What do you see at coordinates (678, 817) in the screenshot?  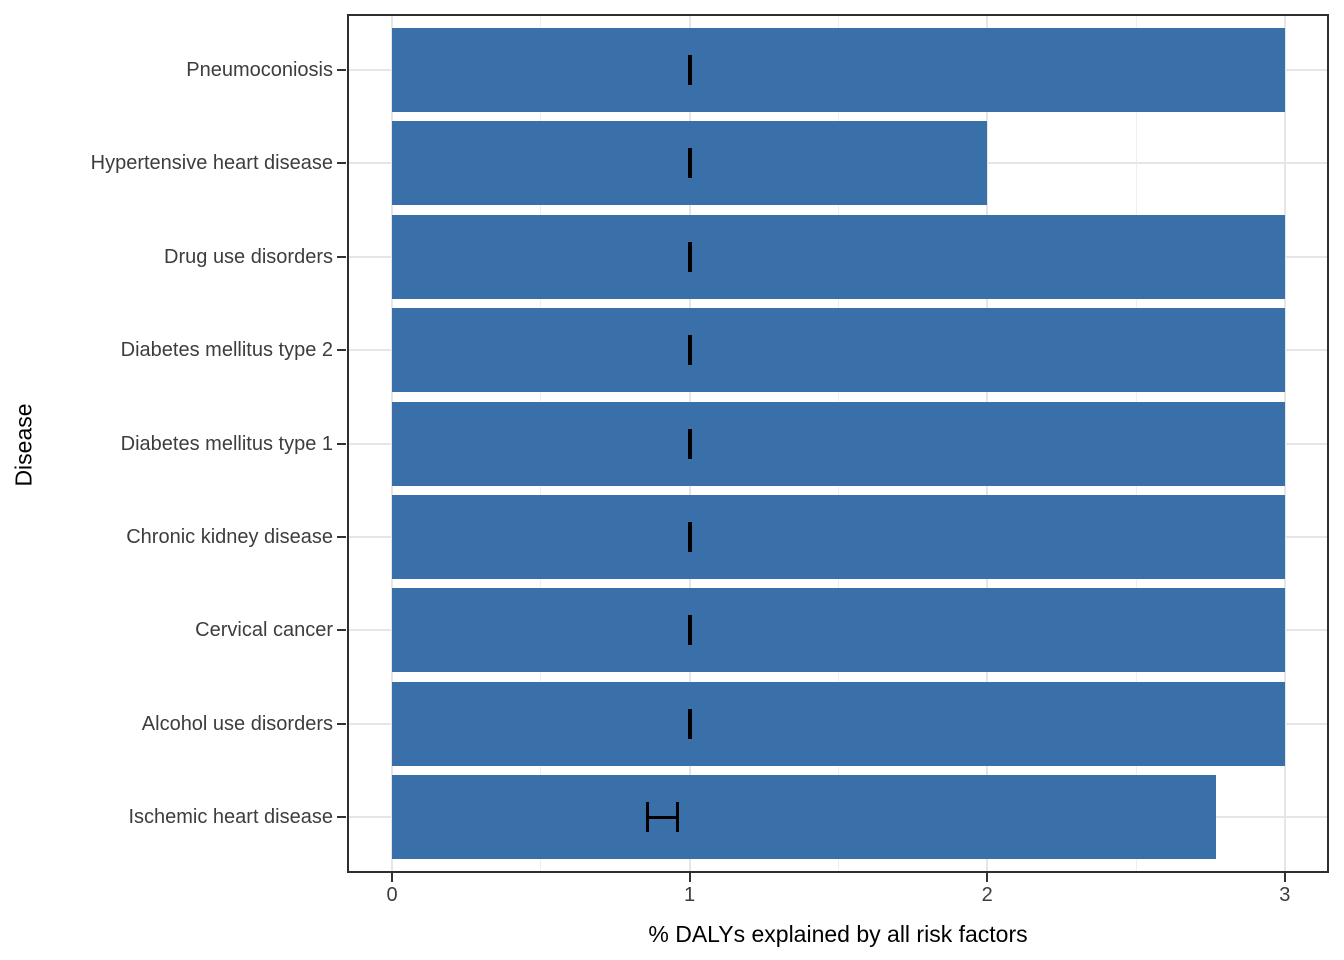 I see `errorbar-ischemic-heart-disease-cap-right` at bounding box center [678, 817].